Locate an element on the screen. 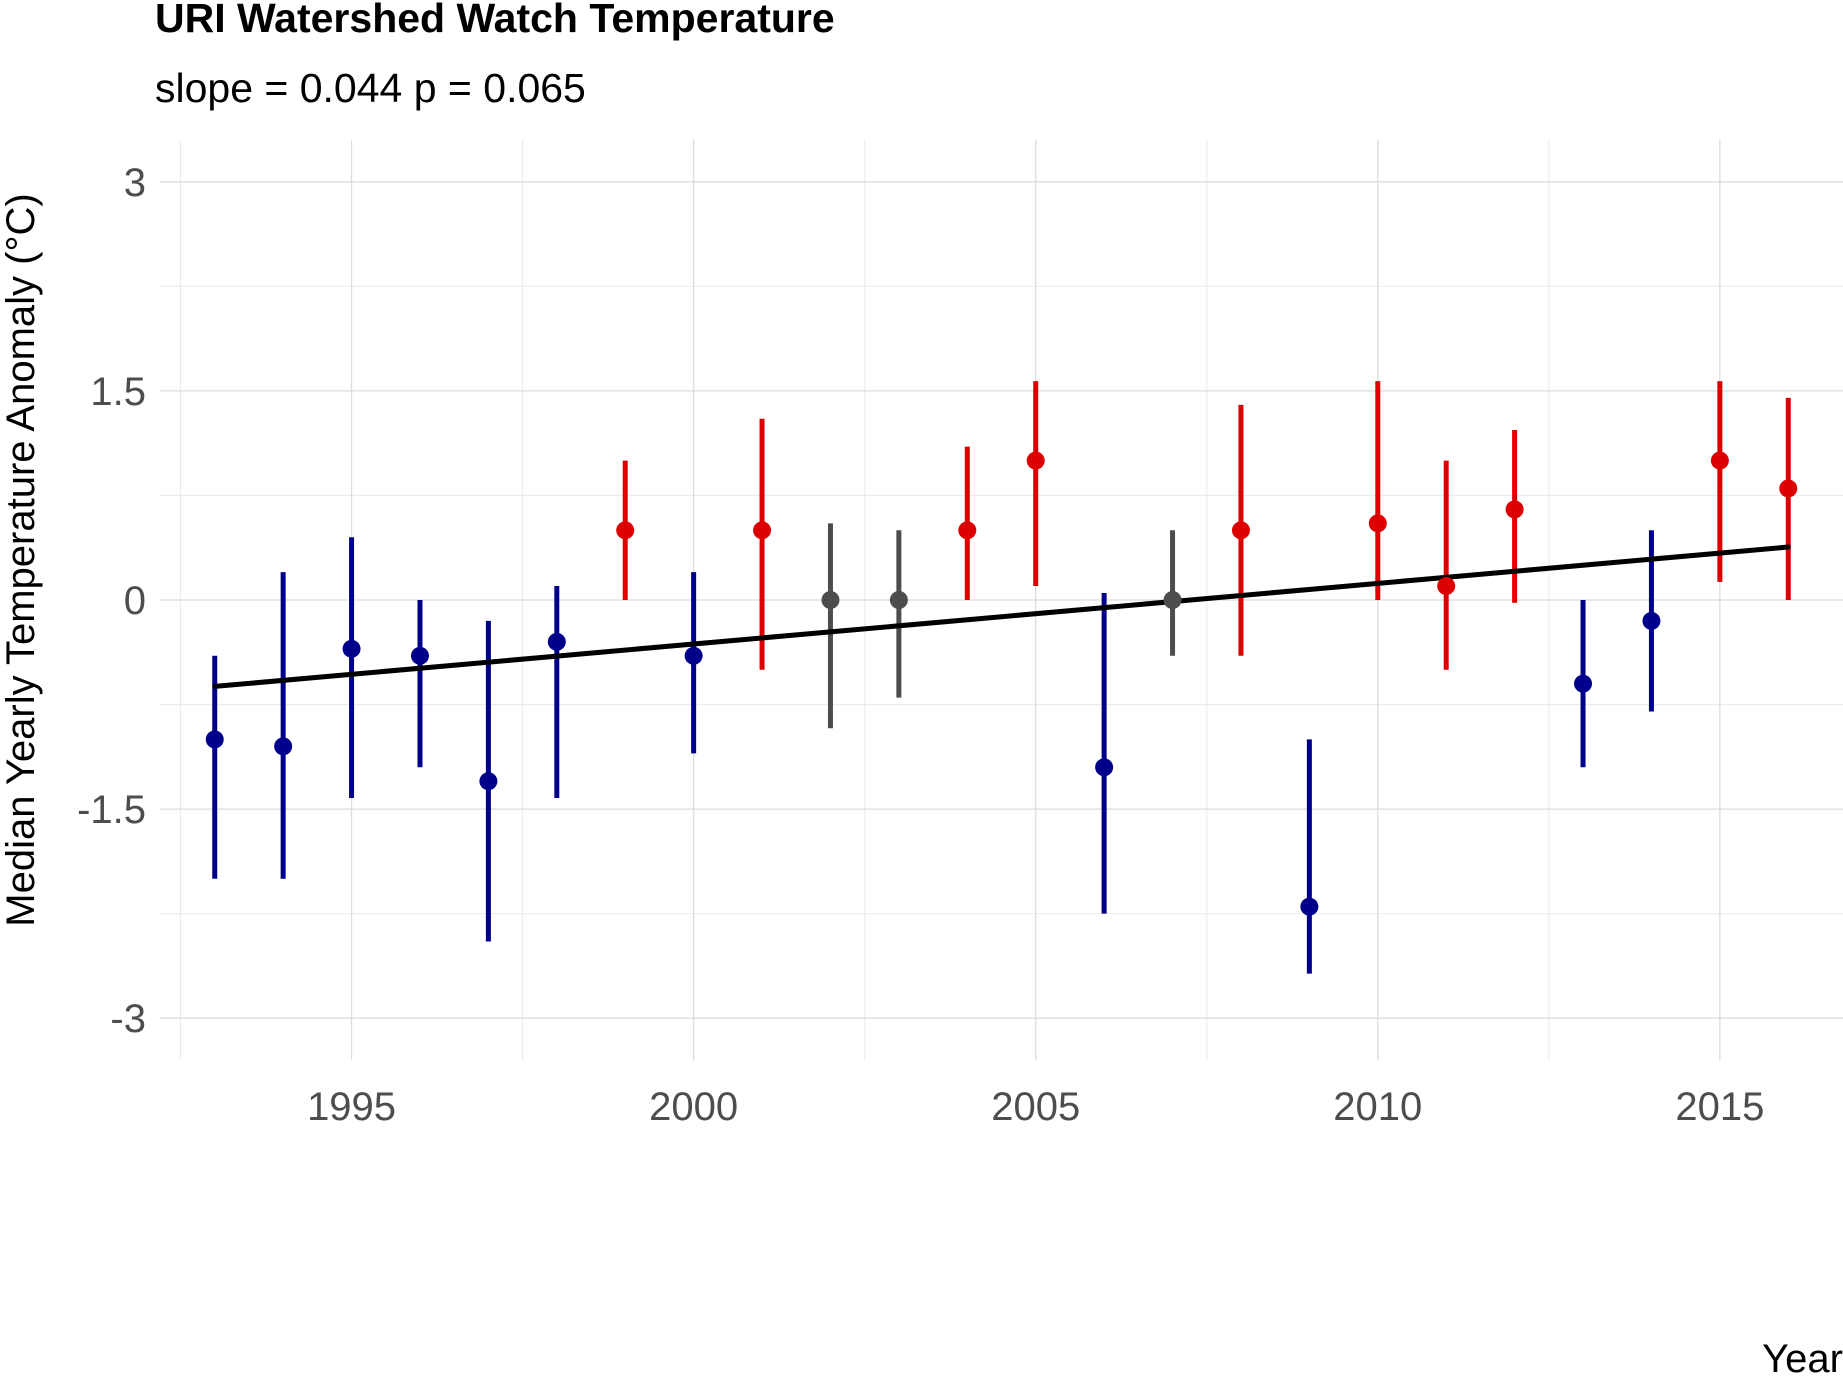  x-axis-tick-labels: 1995 2000 2005 2010 2015 is located at coordinates (1035, 1107).